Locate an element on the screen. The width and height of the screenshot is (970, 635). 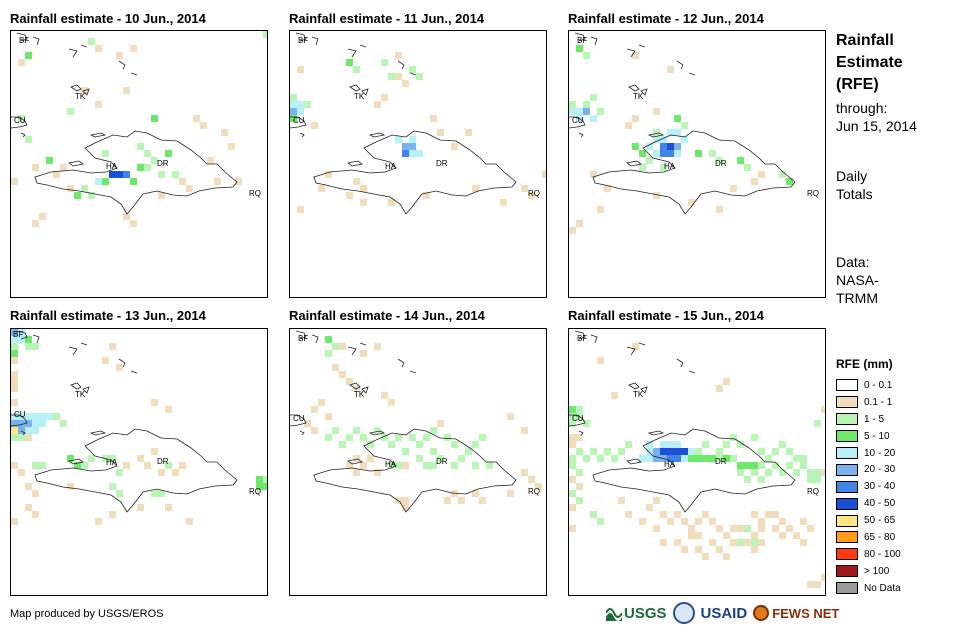
map-svg-jun11: BF TK CU HA DR RQ is located at coordinates (418, 123).